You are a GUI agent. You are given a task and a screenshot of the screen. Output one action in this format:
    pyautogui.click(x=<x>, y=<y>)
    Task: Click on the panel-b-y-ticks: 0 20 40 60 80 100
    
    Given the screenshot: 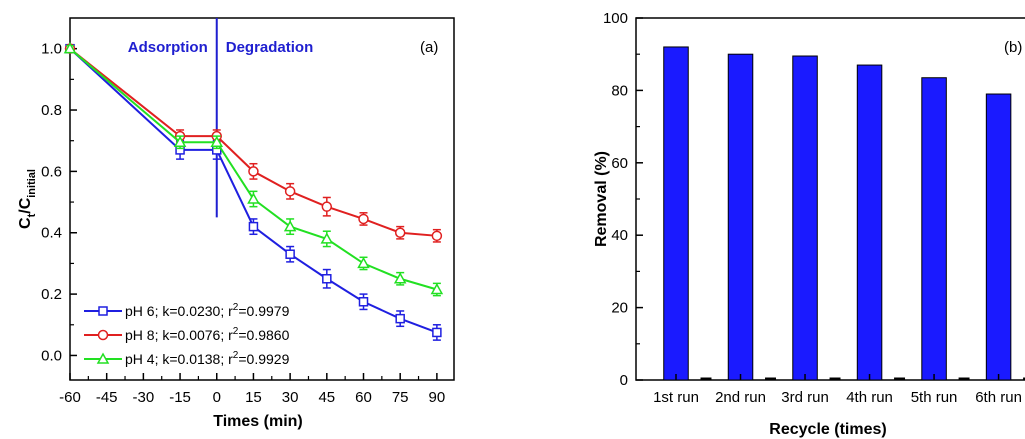 What is the action you would take?
    pyautogui.click(x=623, y=199)
    